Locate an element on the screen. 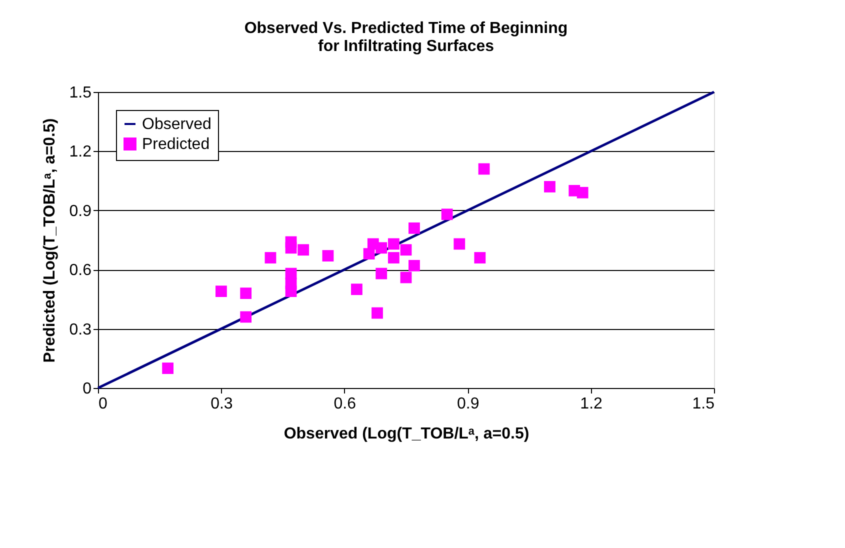 Image resolution: width=845 pixels, height=548 pixels. y-tick-label: 0.3 is located at coordinates (80, 329).